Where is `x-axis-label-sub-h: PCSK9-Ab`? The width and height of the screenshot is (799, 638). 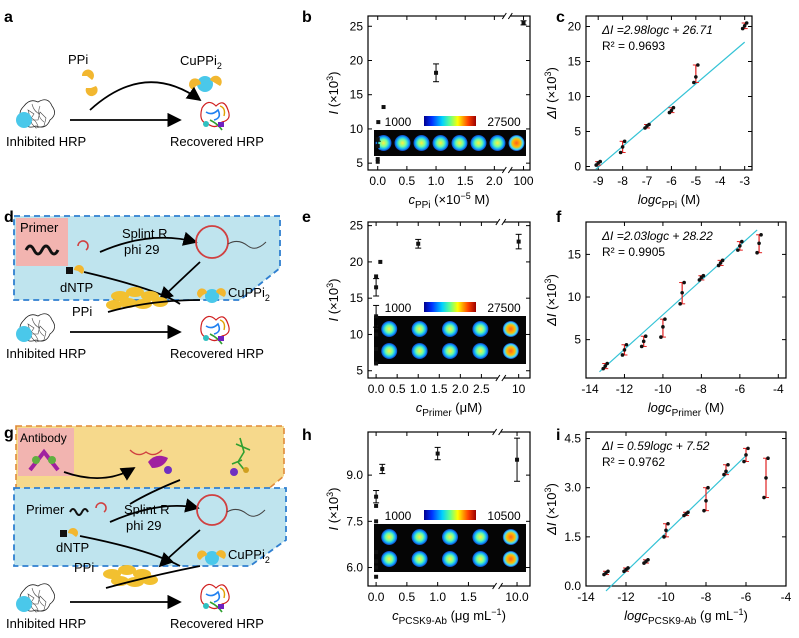
x-axis-label-sub-h: PCSK9-Ab is located at coordinates (423, 621).